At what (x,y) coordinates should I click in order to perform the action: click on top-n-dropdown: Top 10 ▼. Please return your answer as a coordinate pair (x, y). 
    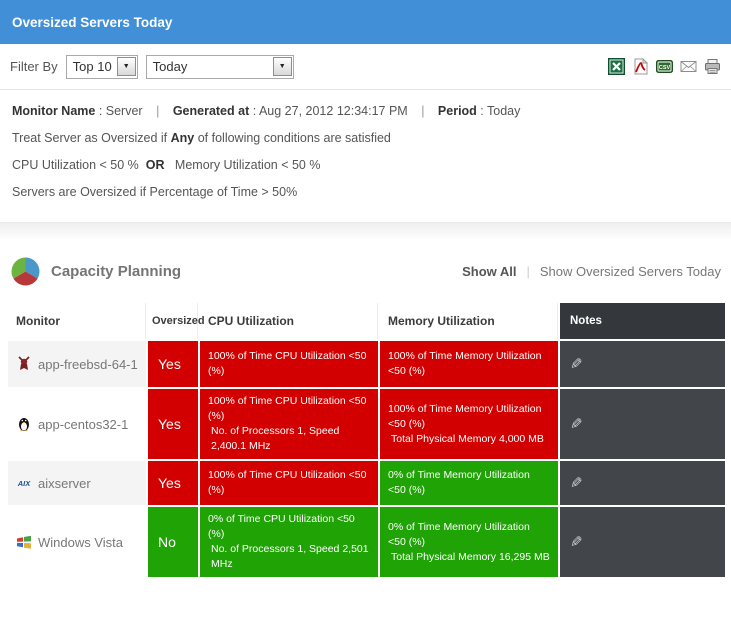
    Looking at the image, I should click on (101, 66).